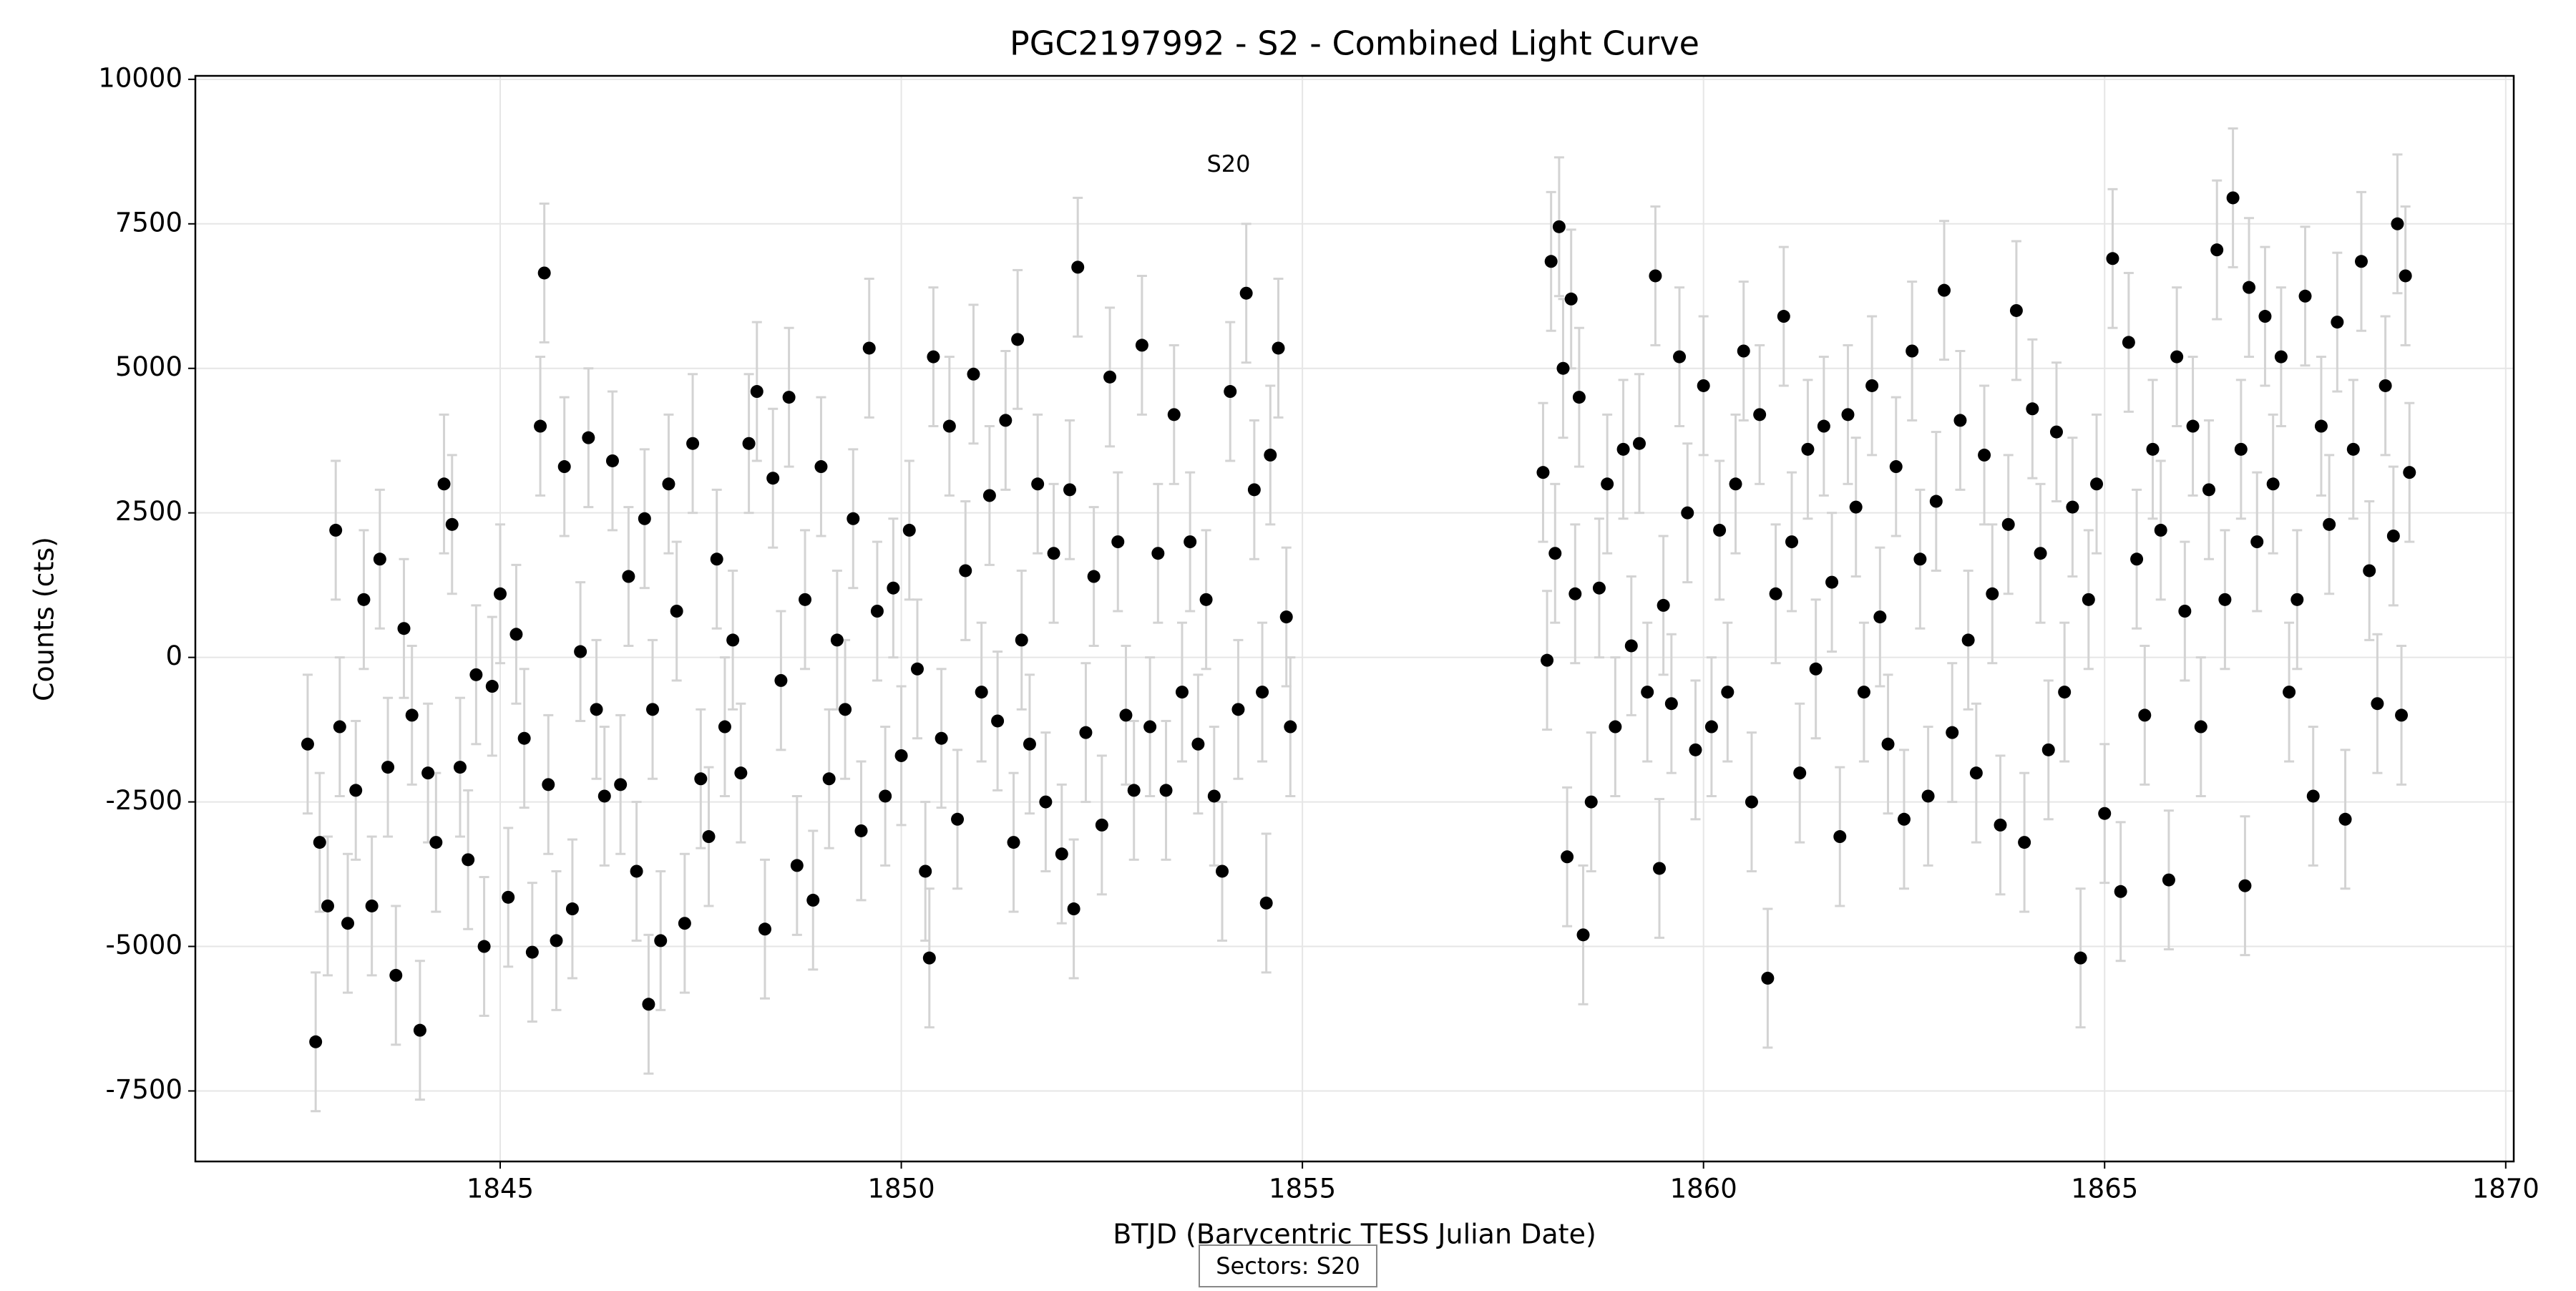 The image size is (2576, 1291). I want to click on y-tick-label: 0, so click(173, 655).